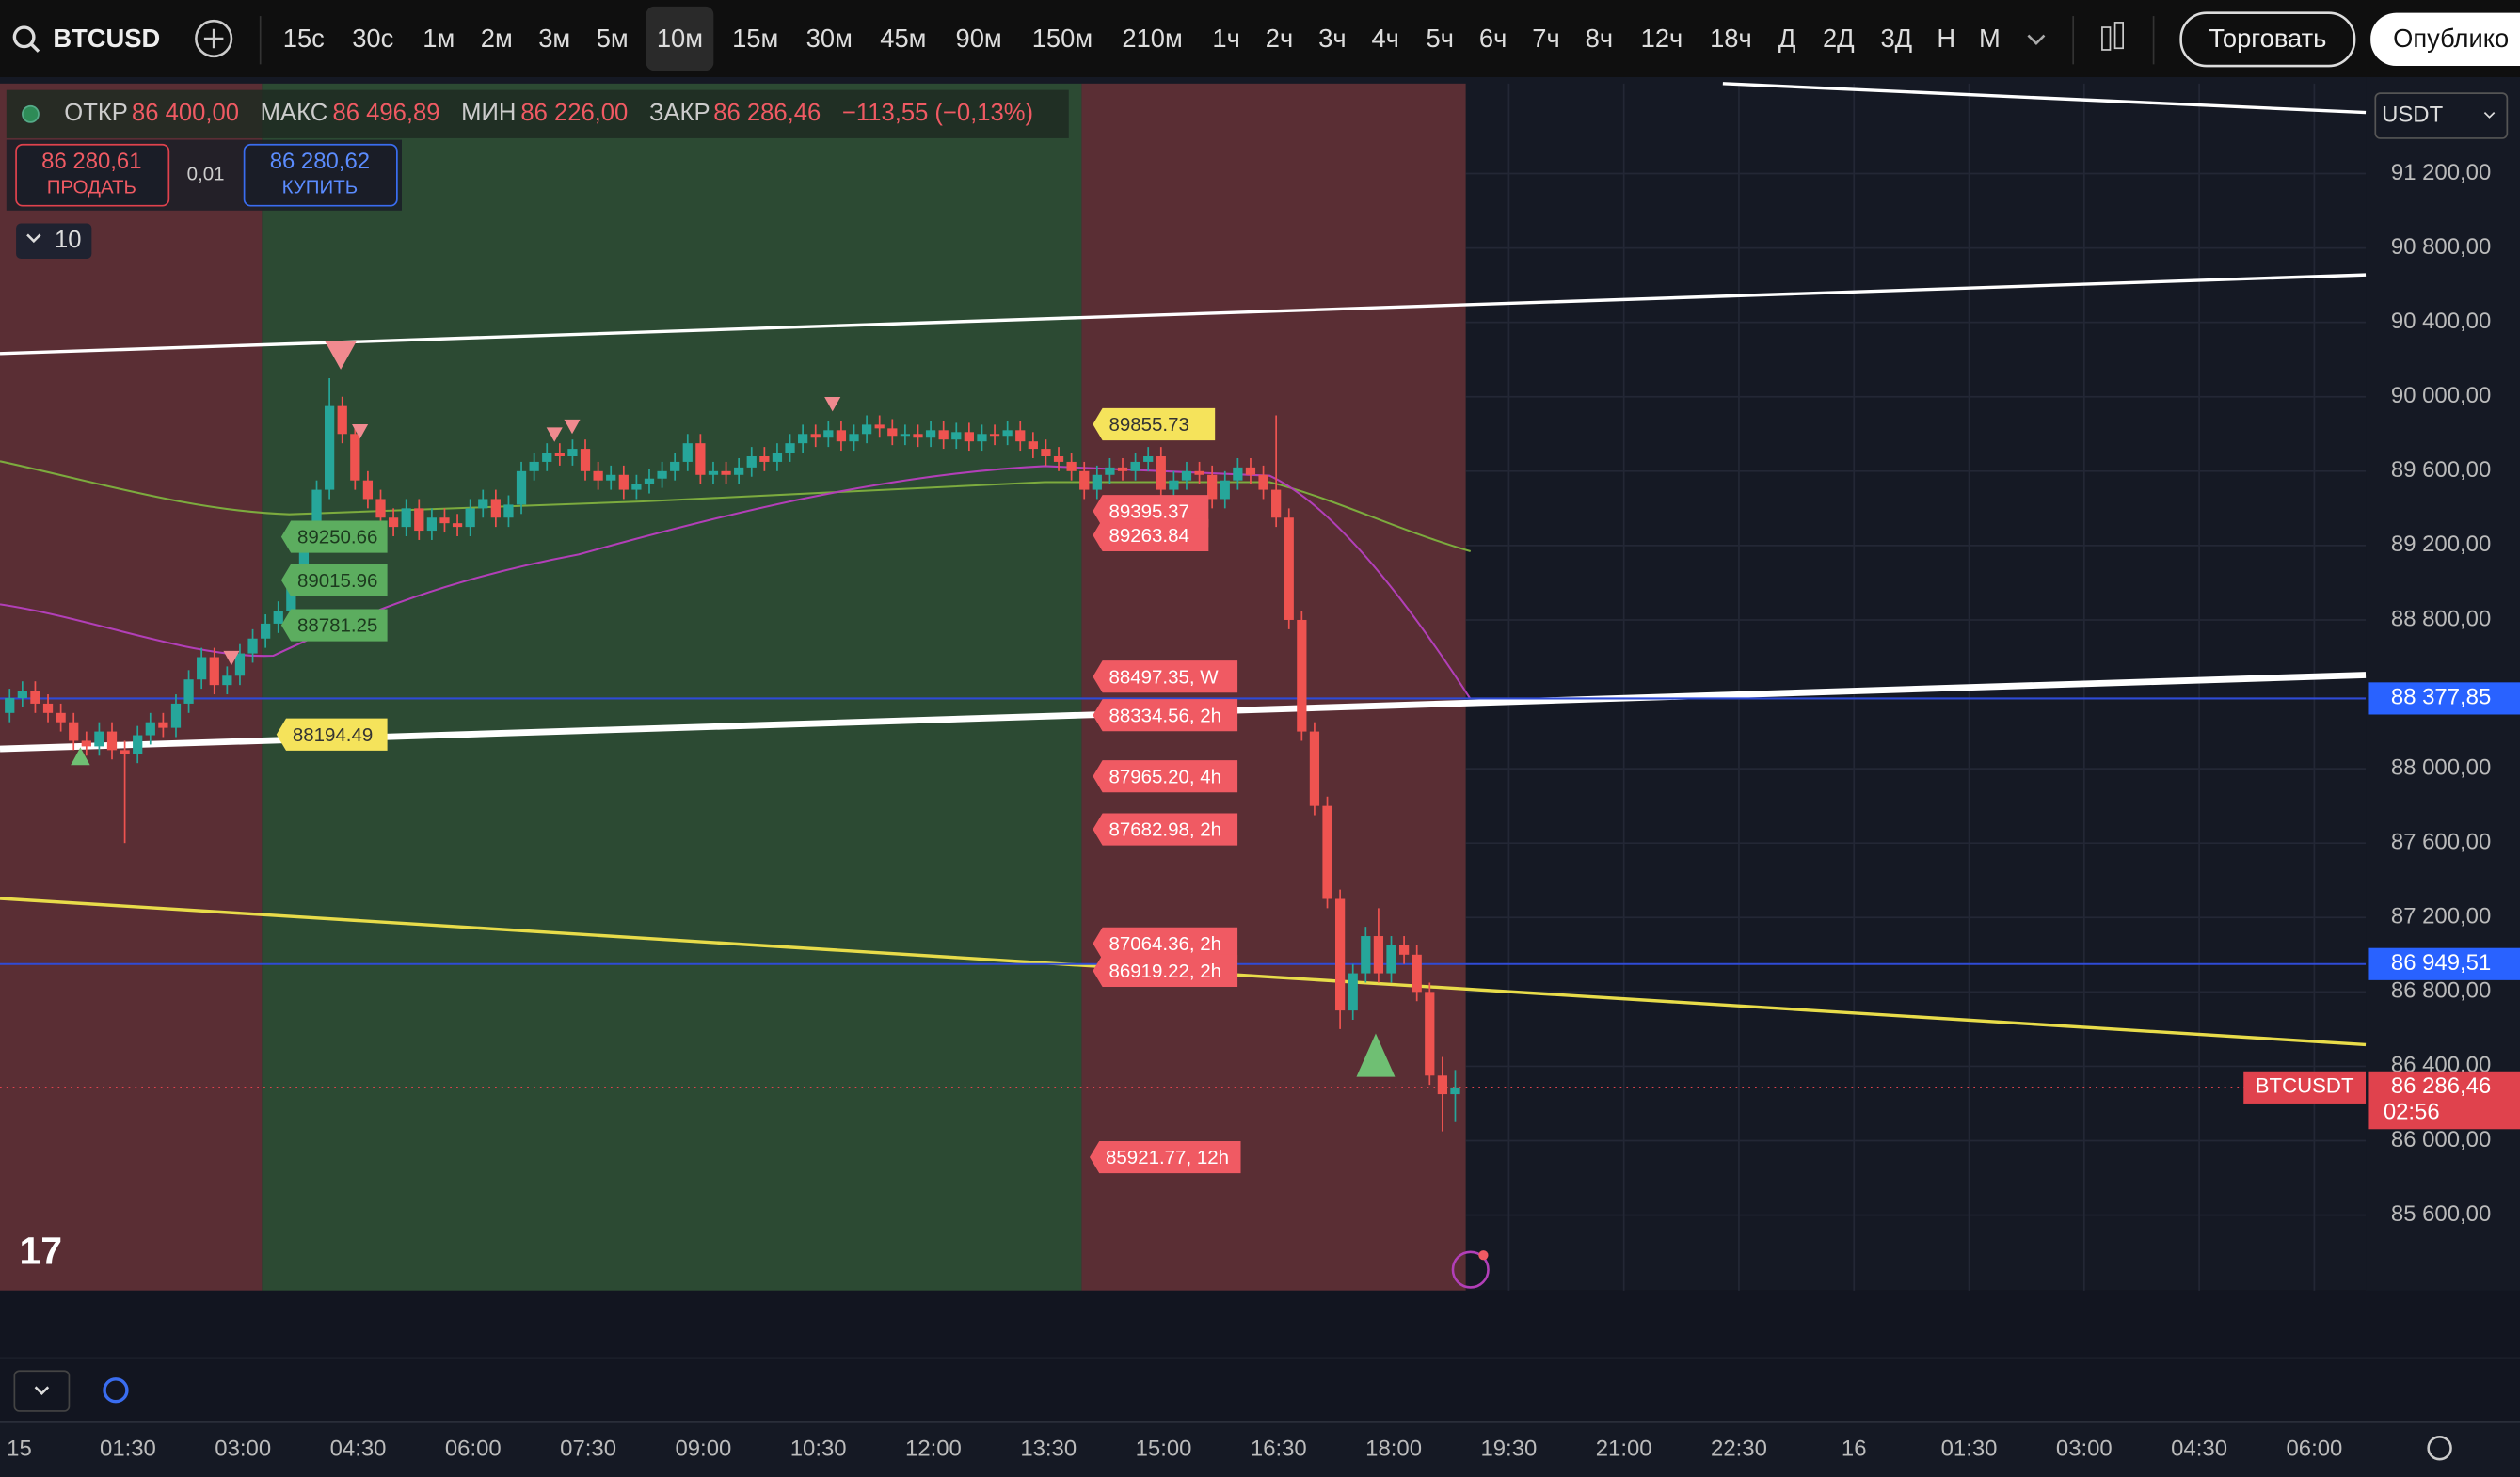 The width and height of the screenshot is (2520, 1477). I want to click on interval: 4ч, so click(1385, 38).